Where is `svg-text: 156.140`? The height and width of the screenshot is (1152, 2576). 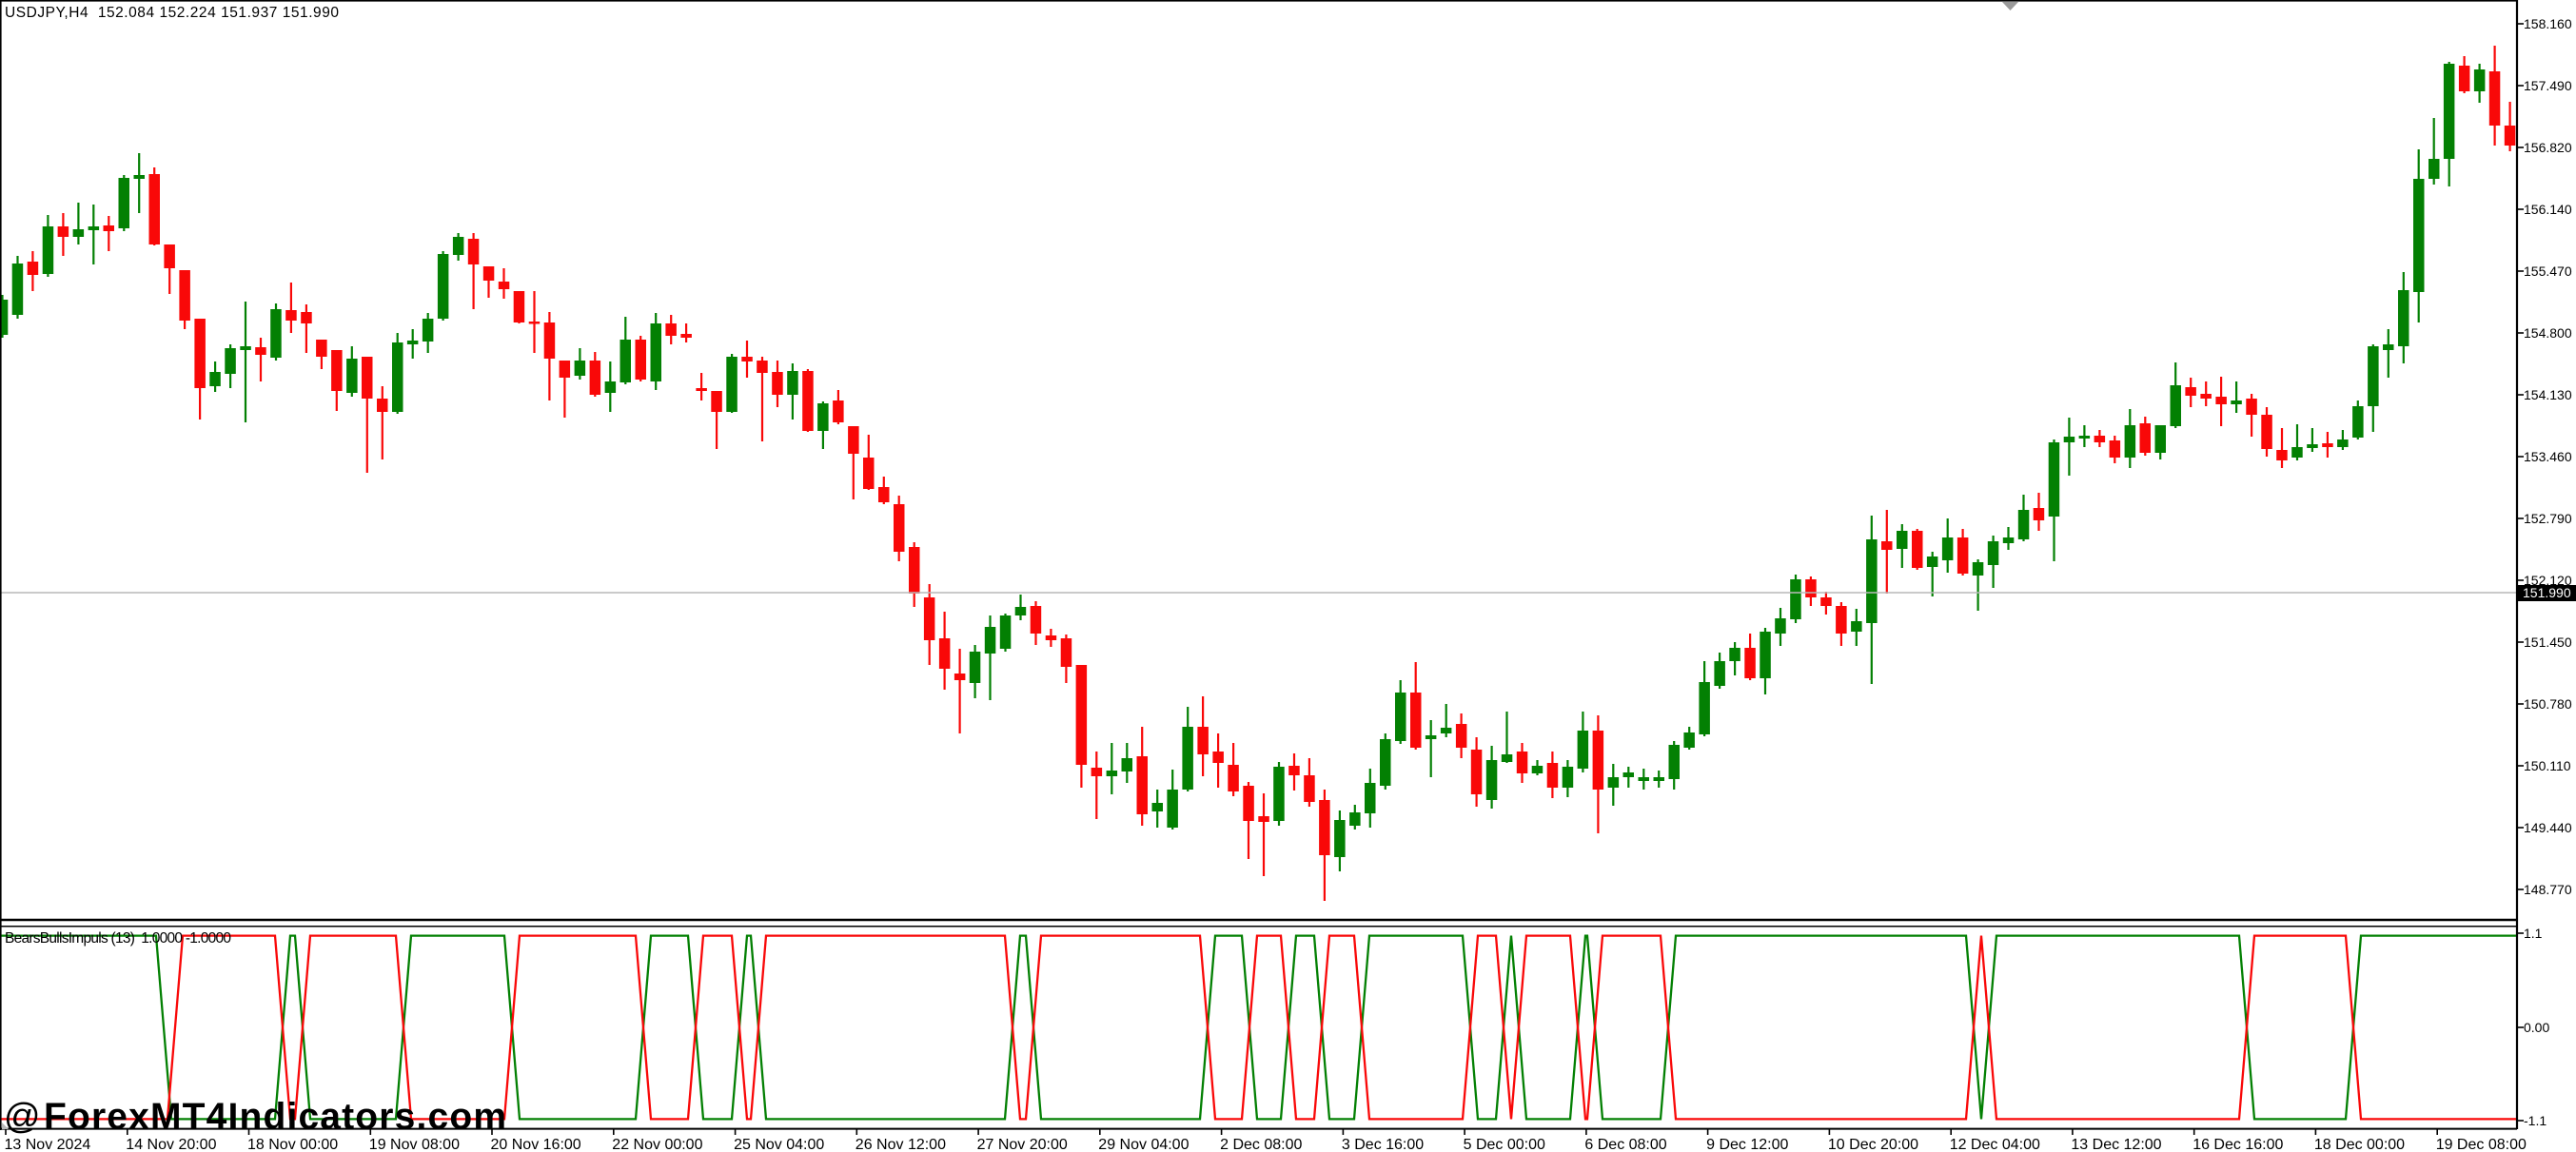
svg-text: 156.140 is located at coordinates (2548, 209).